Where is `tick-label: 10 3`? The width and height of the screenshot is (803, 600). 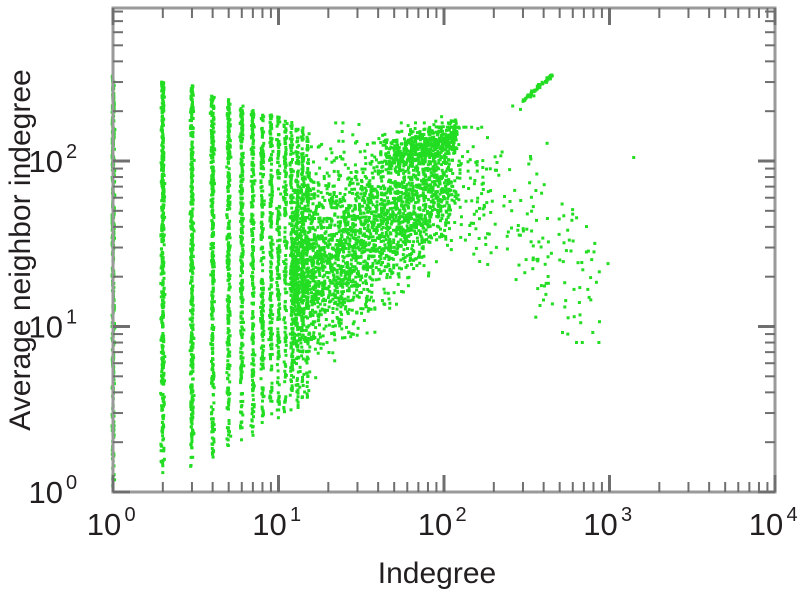
tick-label: 10 3 is located at coordinates (607, 523).